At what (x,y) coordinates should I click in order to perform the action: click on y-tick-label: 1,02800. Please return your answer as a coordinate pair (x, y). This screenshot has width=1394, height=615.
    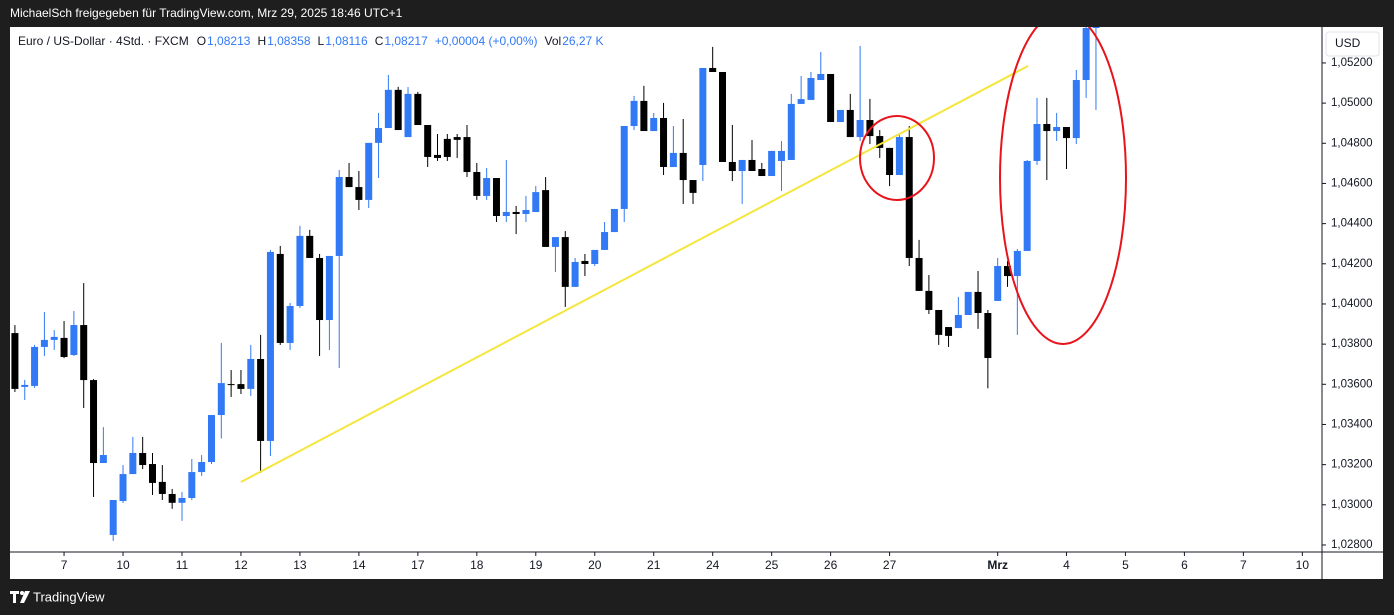
    Looking at the image, I should click on (1352, 545).